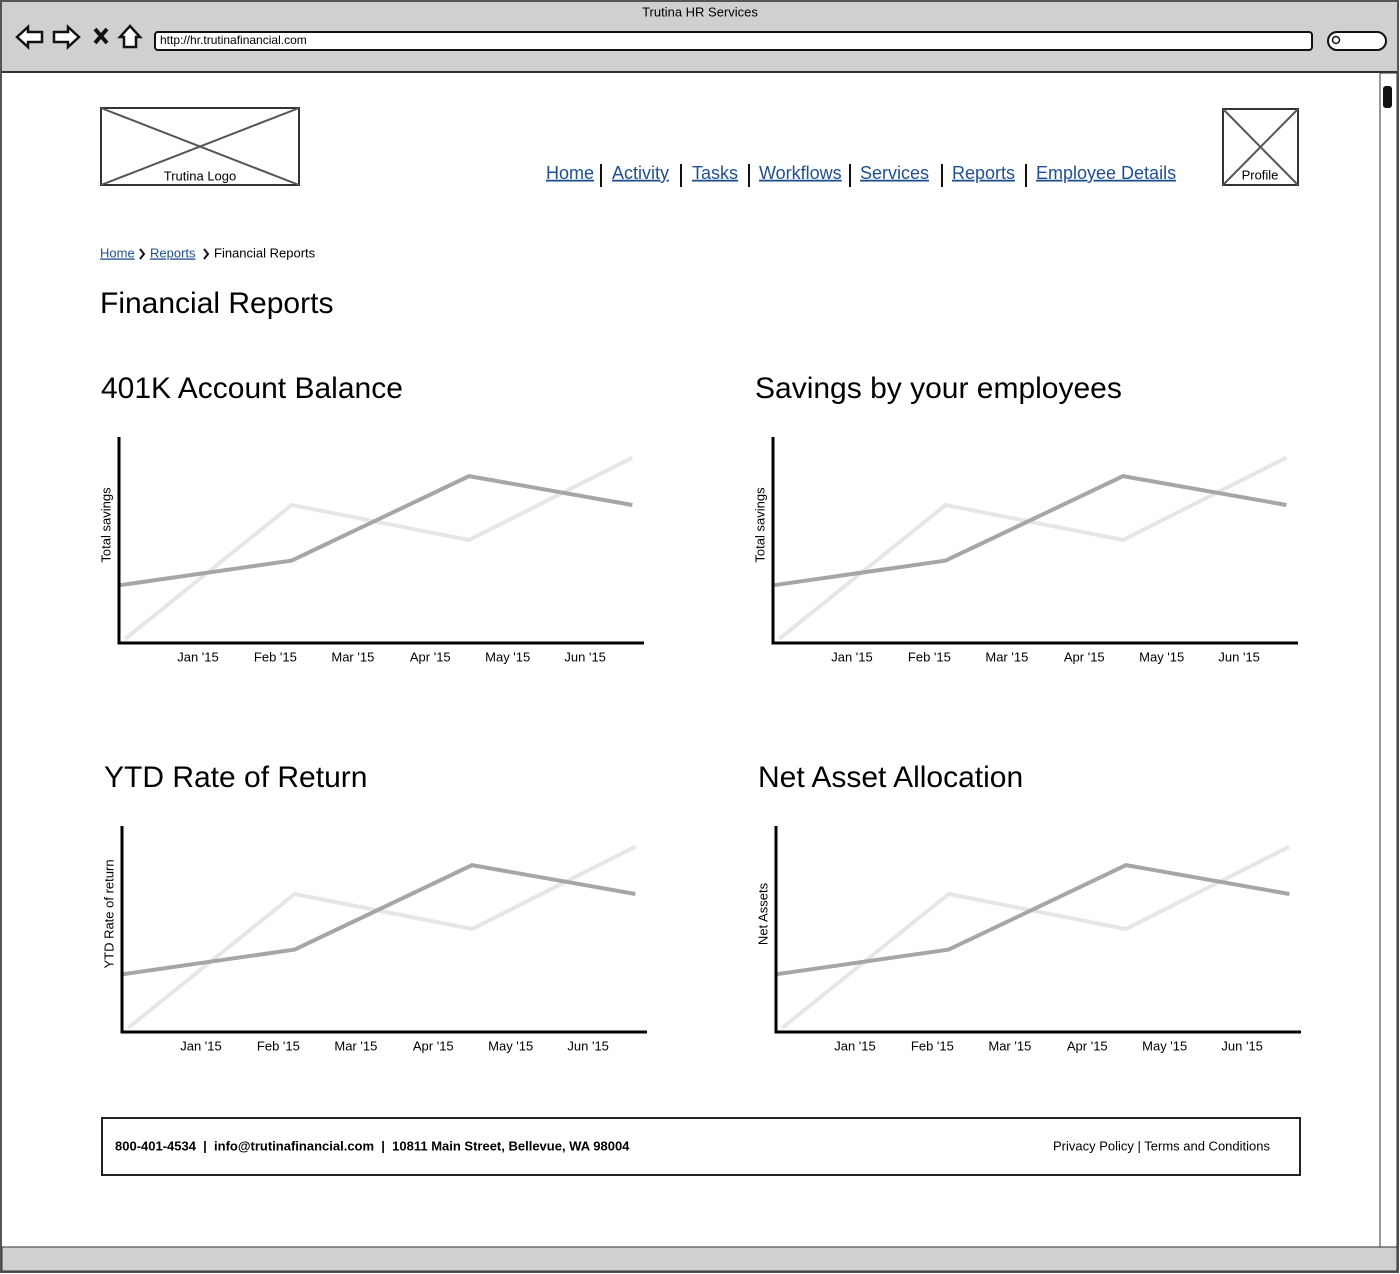  Describe the element at coordinates (1162, 1145) in the screenshot. I see `footer-links: Privacy Policy | Terms and Conditions` at that location.